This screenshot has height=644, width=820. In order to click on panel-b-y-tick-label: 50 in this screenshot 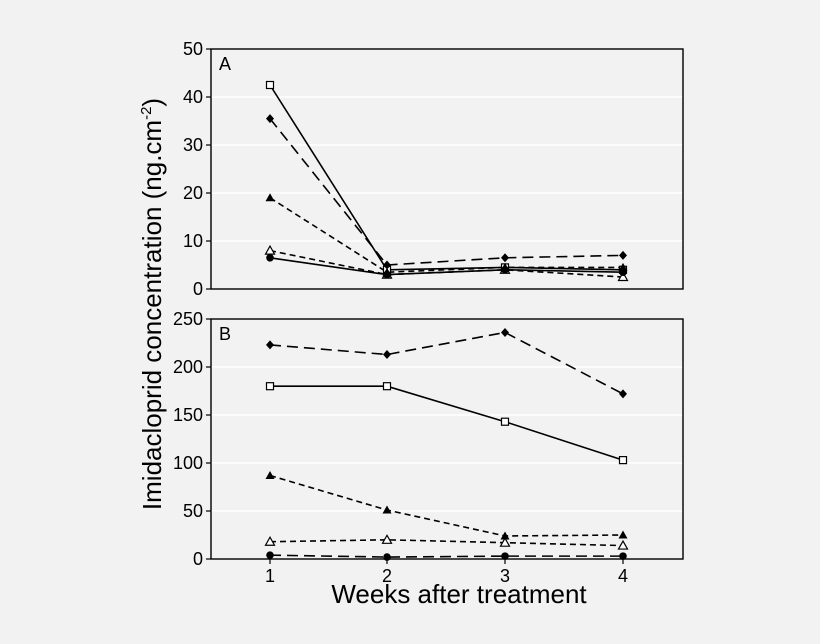, I will do `click(193, 511)`.